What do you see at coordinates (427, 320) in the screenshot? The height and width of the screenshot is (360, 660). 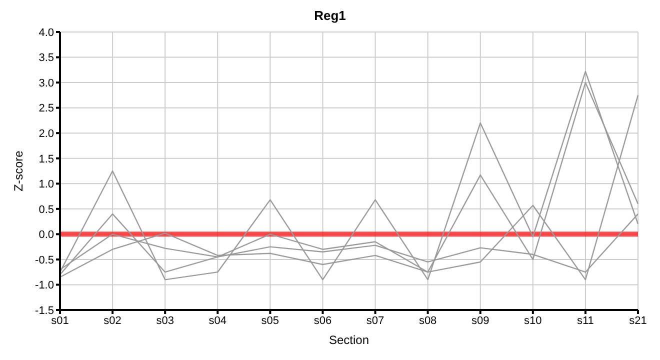 I see `x-tick-label: s08` at bounding box center [427, 320].